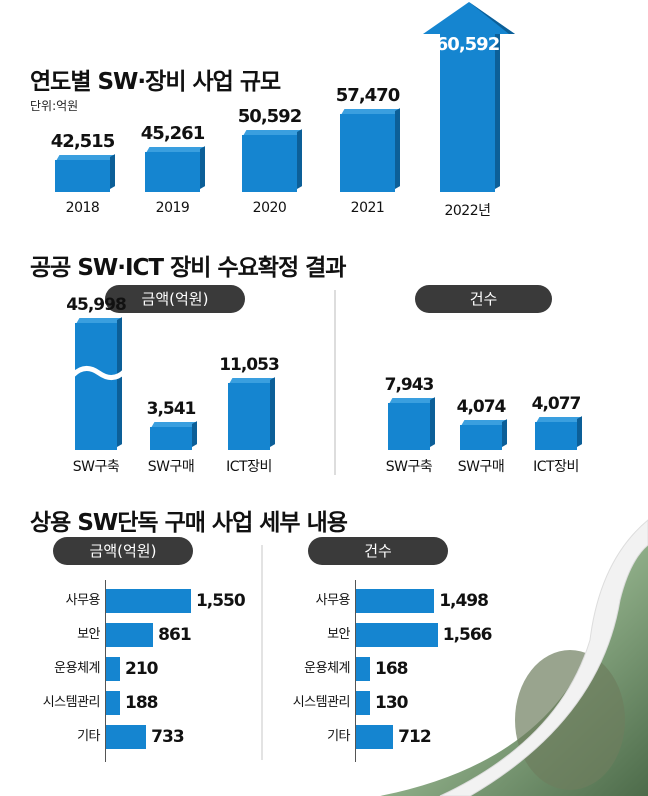 The image size is (648, 796). What do you see at coordinates (467, 44) in the screenshot?
I see `value-label: 60,592` at bounding box center [467, 44].